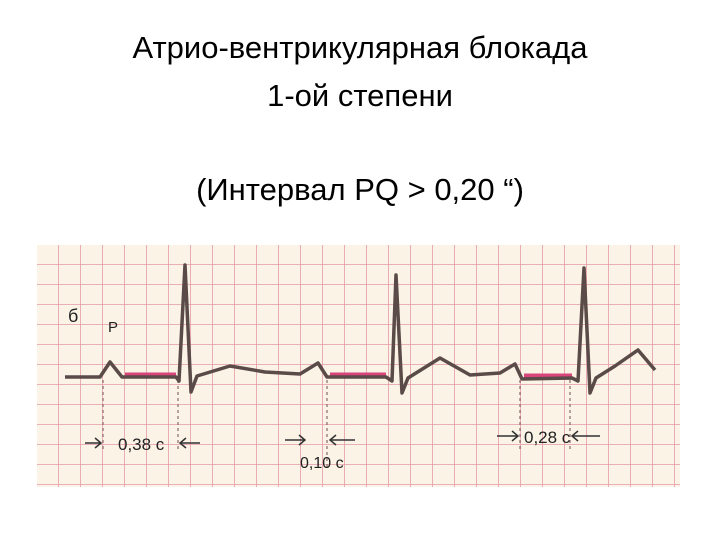 The width and height of the screenshot is (720, 540). Describe the element at coordinates (360, 189) in the screenshot. I see `subtitle: (Интервал PQ > 0,20 “)` at that location.